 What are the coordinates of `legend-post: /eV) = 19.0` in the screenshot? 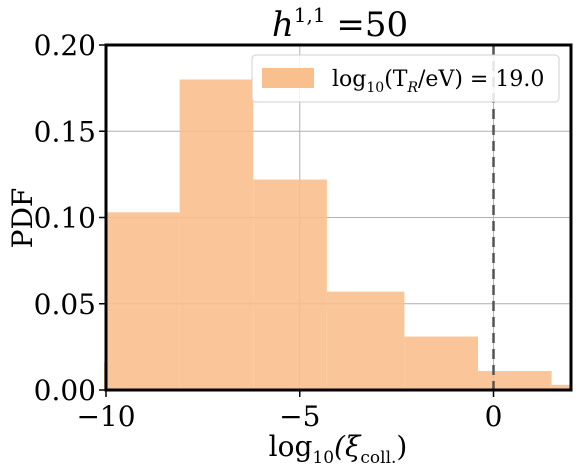 It's located at (481, 79).